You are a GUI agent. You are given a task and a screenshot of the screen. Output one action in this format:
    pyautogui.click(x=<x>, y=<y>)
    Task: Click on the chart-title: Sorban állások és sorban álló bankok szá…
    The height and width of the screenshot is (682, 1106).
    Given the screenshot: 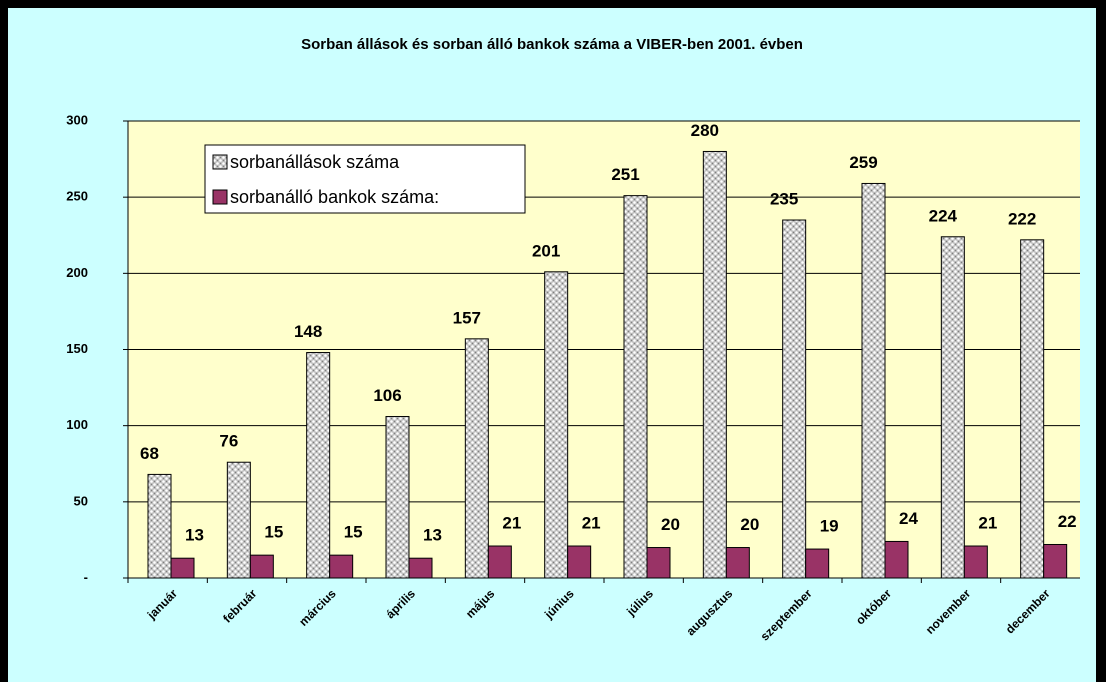 What is the action you would take?
    pyautogui.click(x=552, y=44)
    